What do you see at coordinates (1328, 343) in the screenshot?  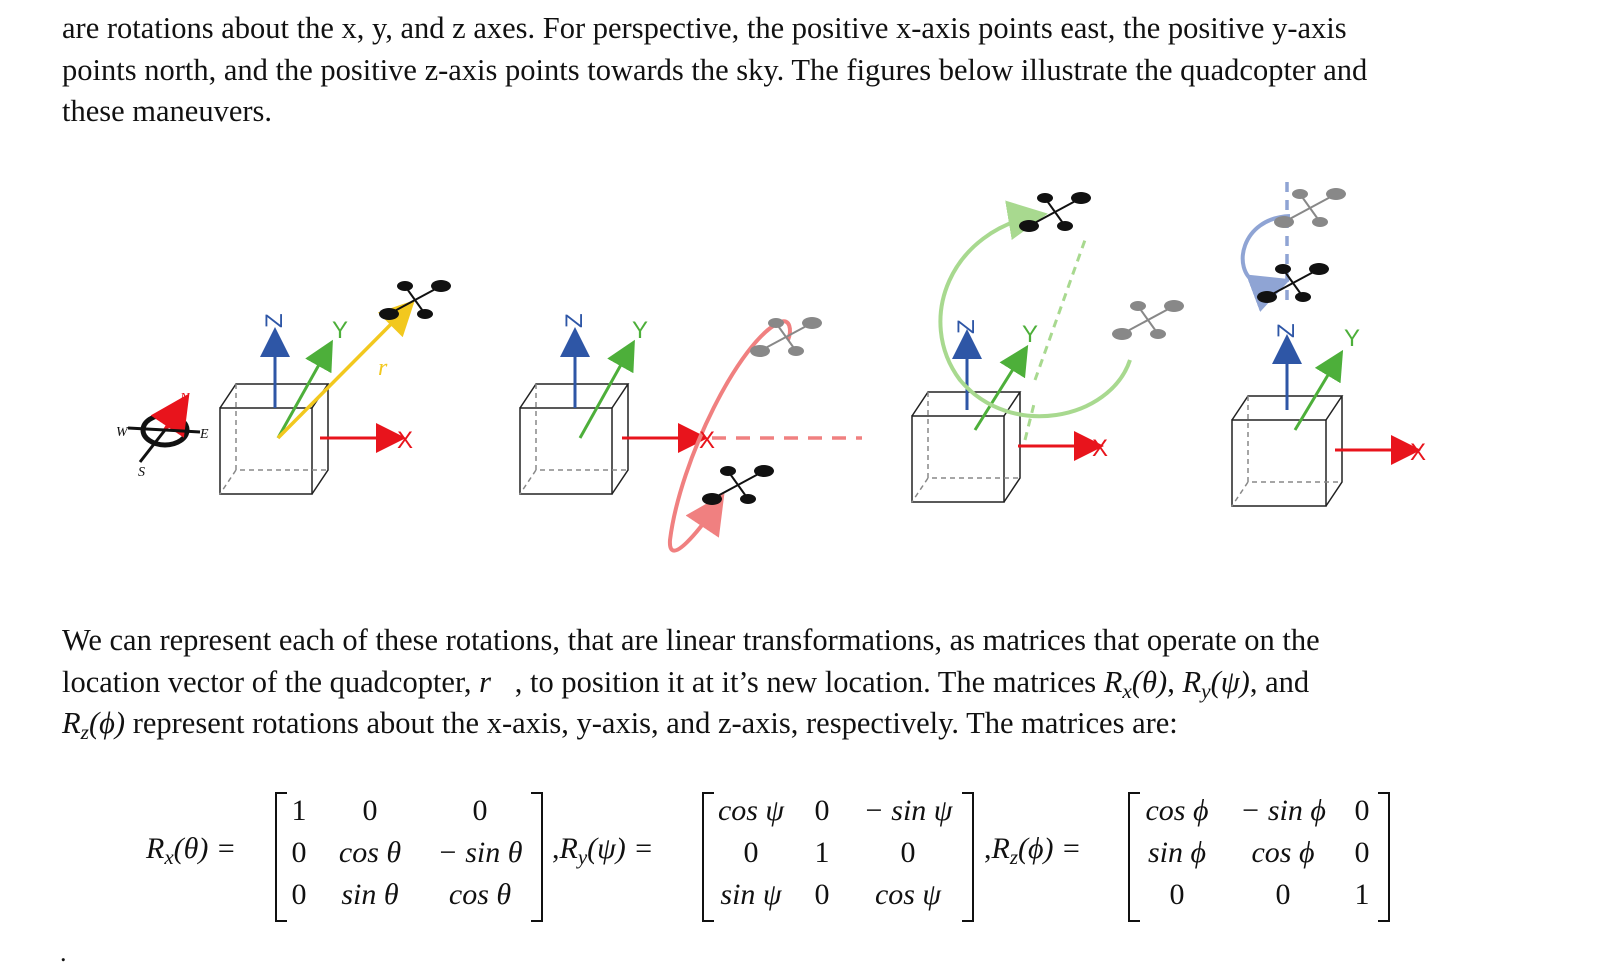 I see `panel-rotation-z: Z Y X` at bounding box center [1328, 343].